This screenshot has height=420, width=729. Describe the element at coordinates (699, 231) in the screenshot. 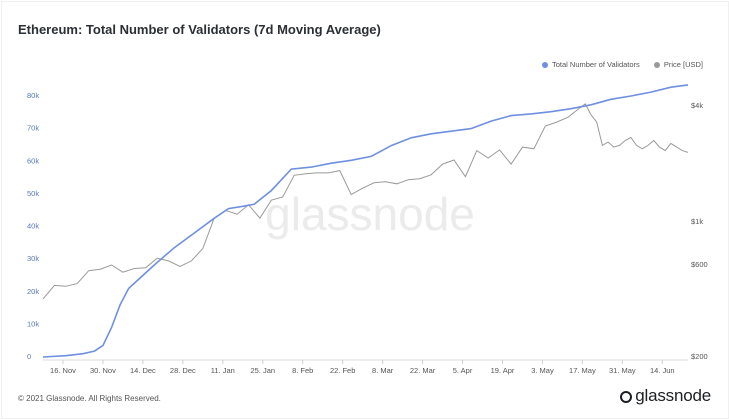

I see `y-axis-right: $200 $600 $1k $4k` at that location.